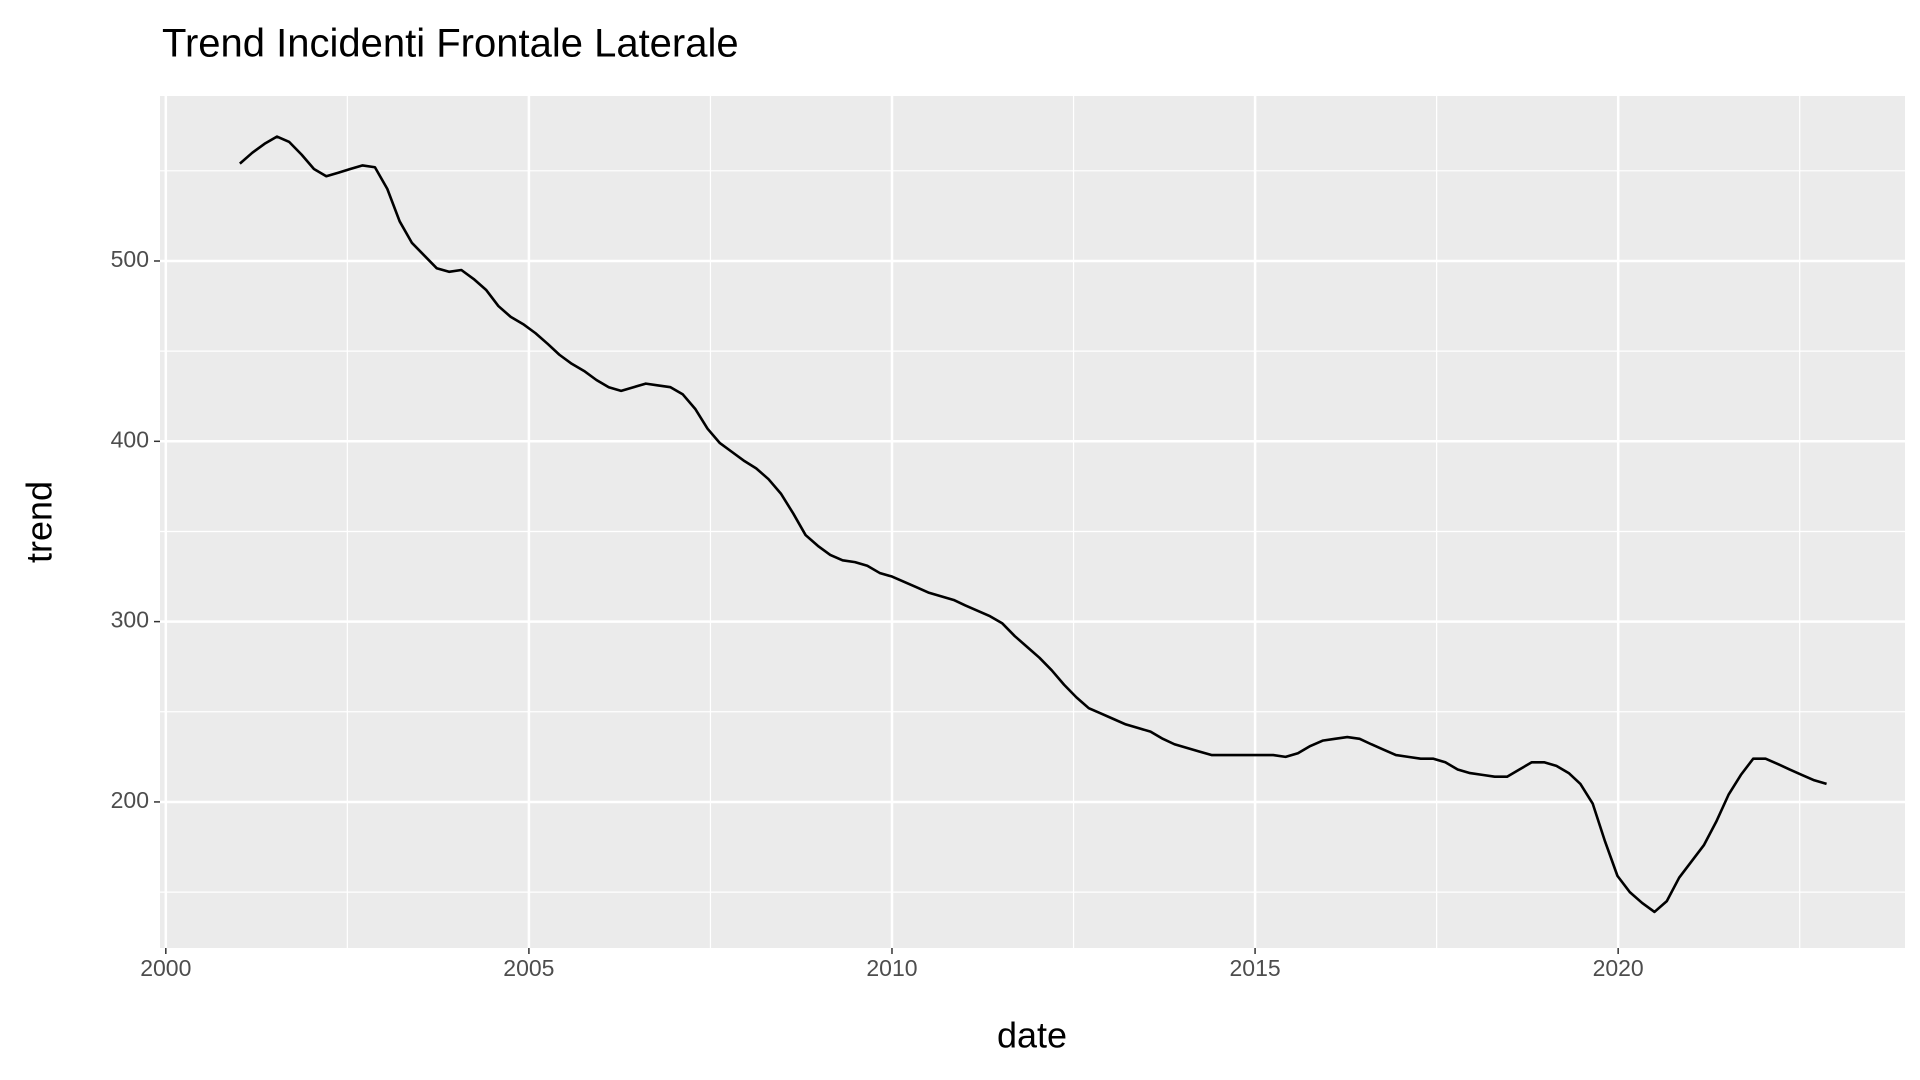  What do you see at coordinates (1032, 1035) in the screenshot?
I see `x-axis-title: date` at bounding box center [1032, 1035].